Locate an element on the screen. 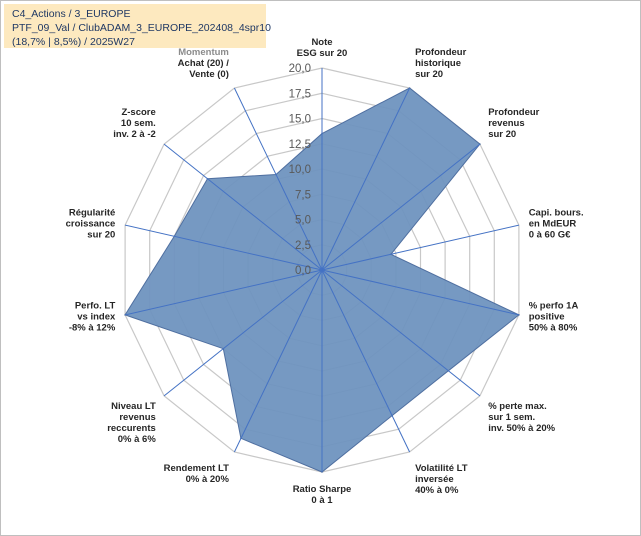 This screenshot has width=641, height=536. radial-ticks: 0,0 2,5 5,0 7,5 10,0 12,5 15,0 17,5 20,0 is located at coordinates (300, 170).